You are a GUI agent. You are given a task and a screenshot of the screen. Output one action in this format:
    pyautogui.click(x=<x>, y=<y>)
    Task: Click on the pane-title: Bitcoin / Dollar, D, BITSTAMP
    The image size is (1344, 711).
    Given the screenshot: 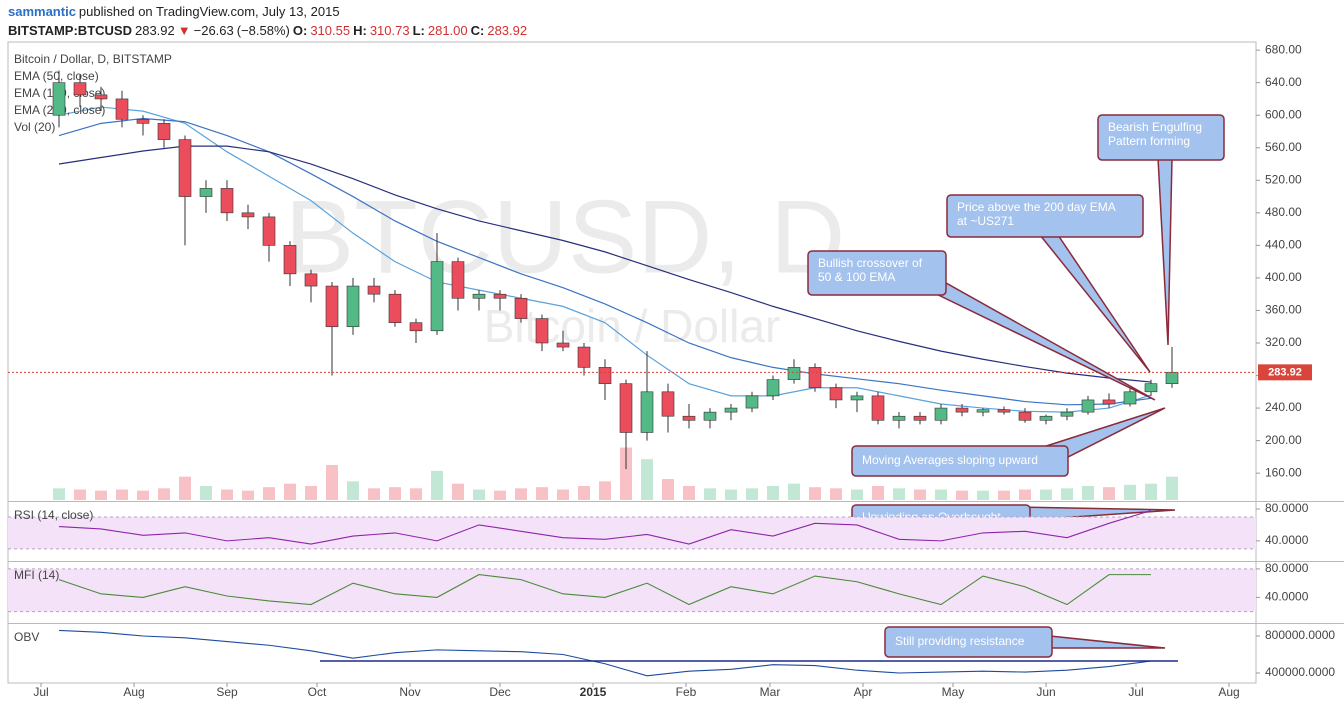 What is the action you would take?
    pyautogui.click(x=93, y=59)
    